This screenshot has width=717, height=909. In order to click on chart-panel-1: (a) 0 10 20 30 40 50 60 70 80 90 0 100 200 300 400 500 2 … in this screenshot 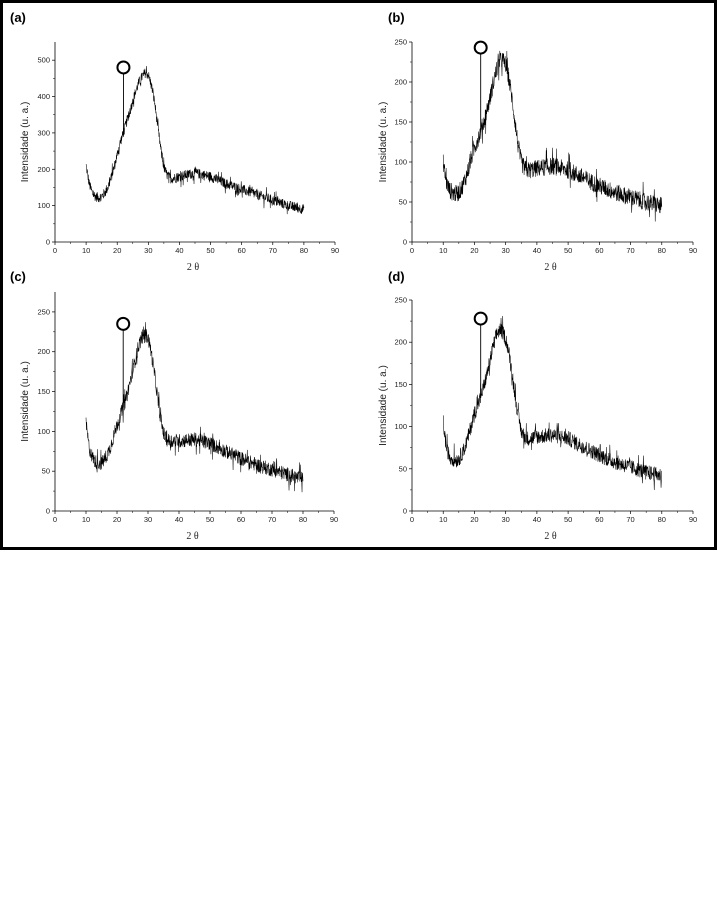, I will do `click(174, 141)`.